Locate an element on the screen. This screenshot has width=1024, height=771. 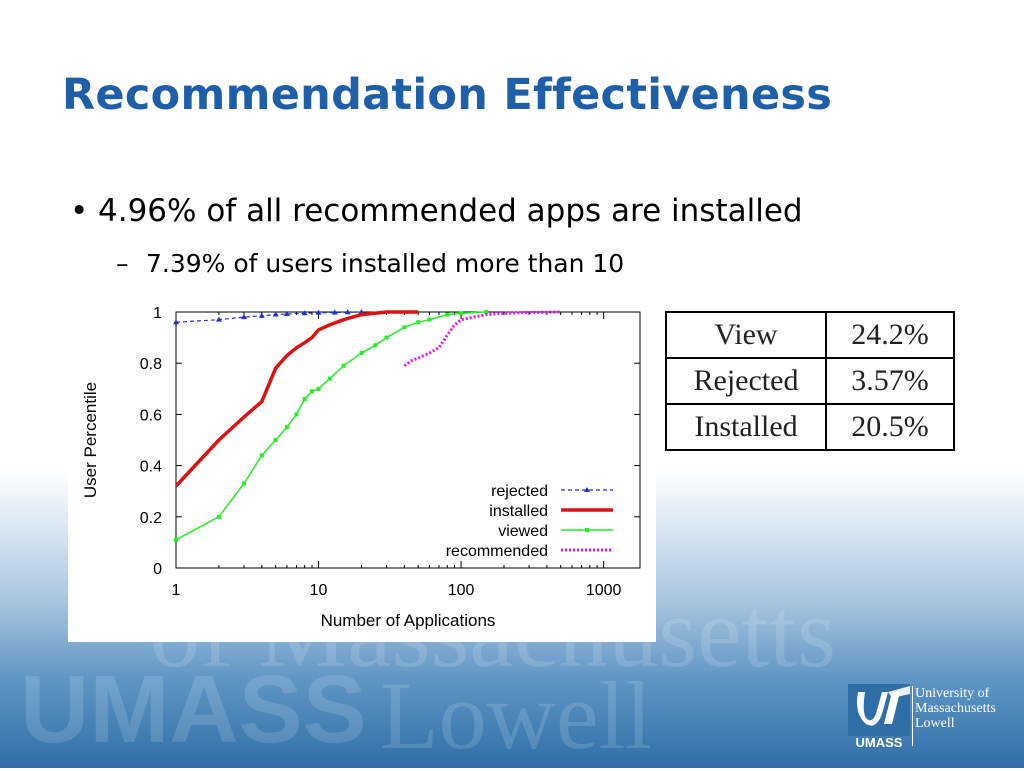
logo-text: University of Massachusetts Lowell is located at coordinates (955, 708).